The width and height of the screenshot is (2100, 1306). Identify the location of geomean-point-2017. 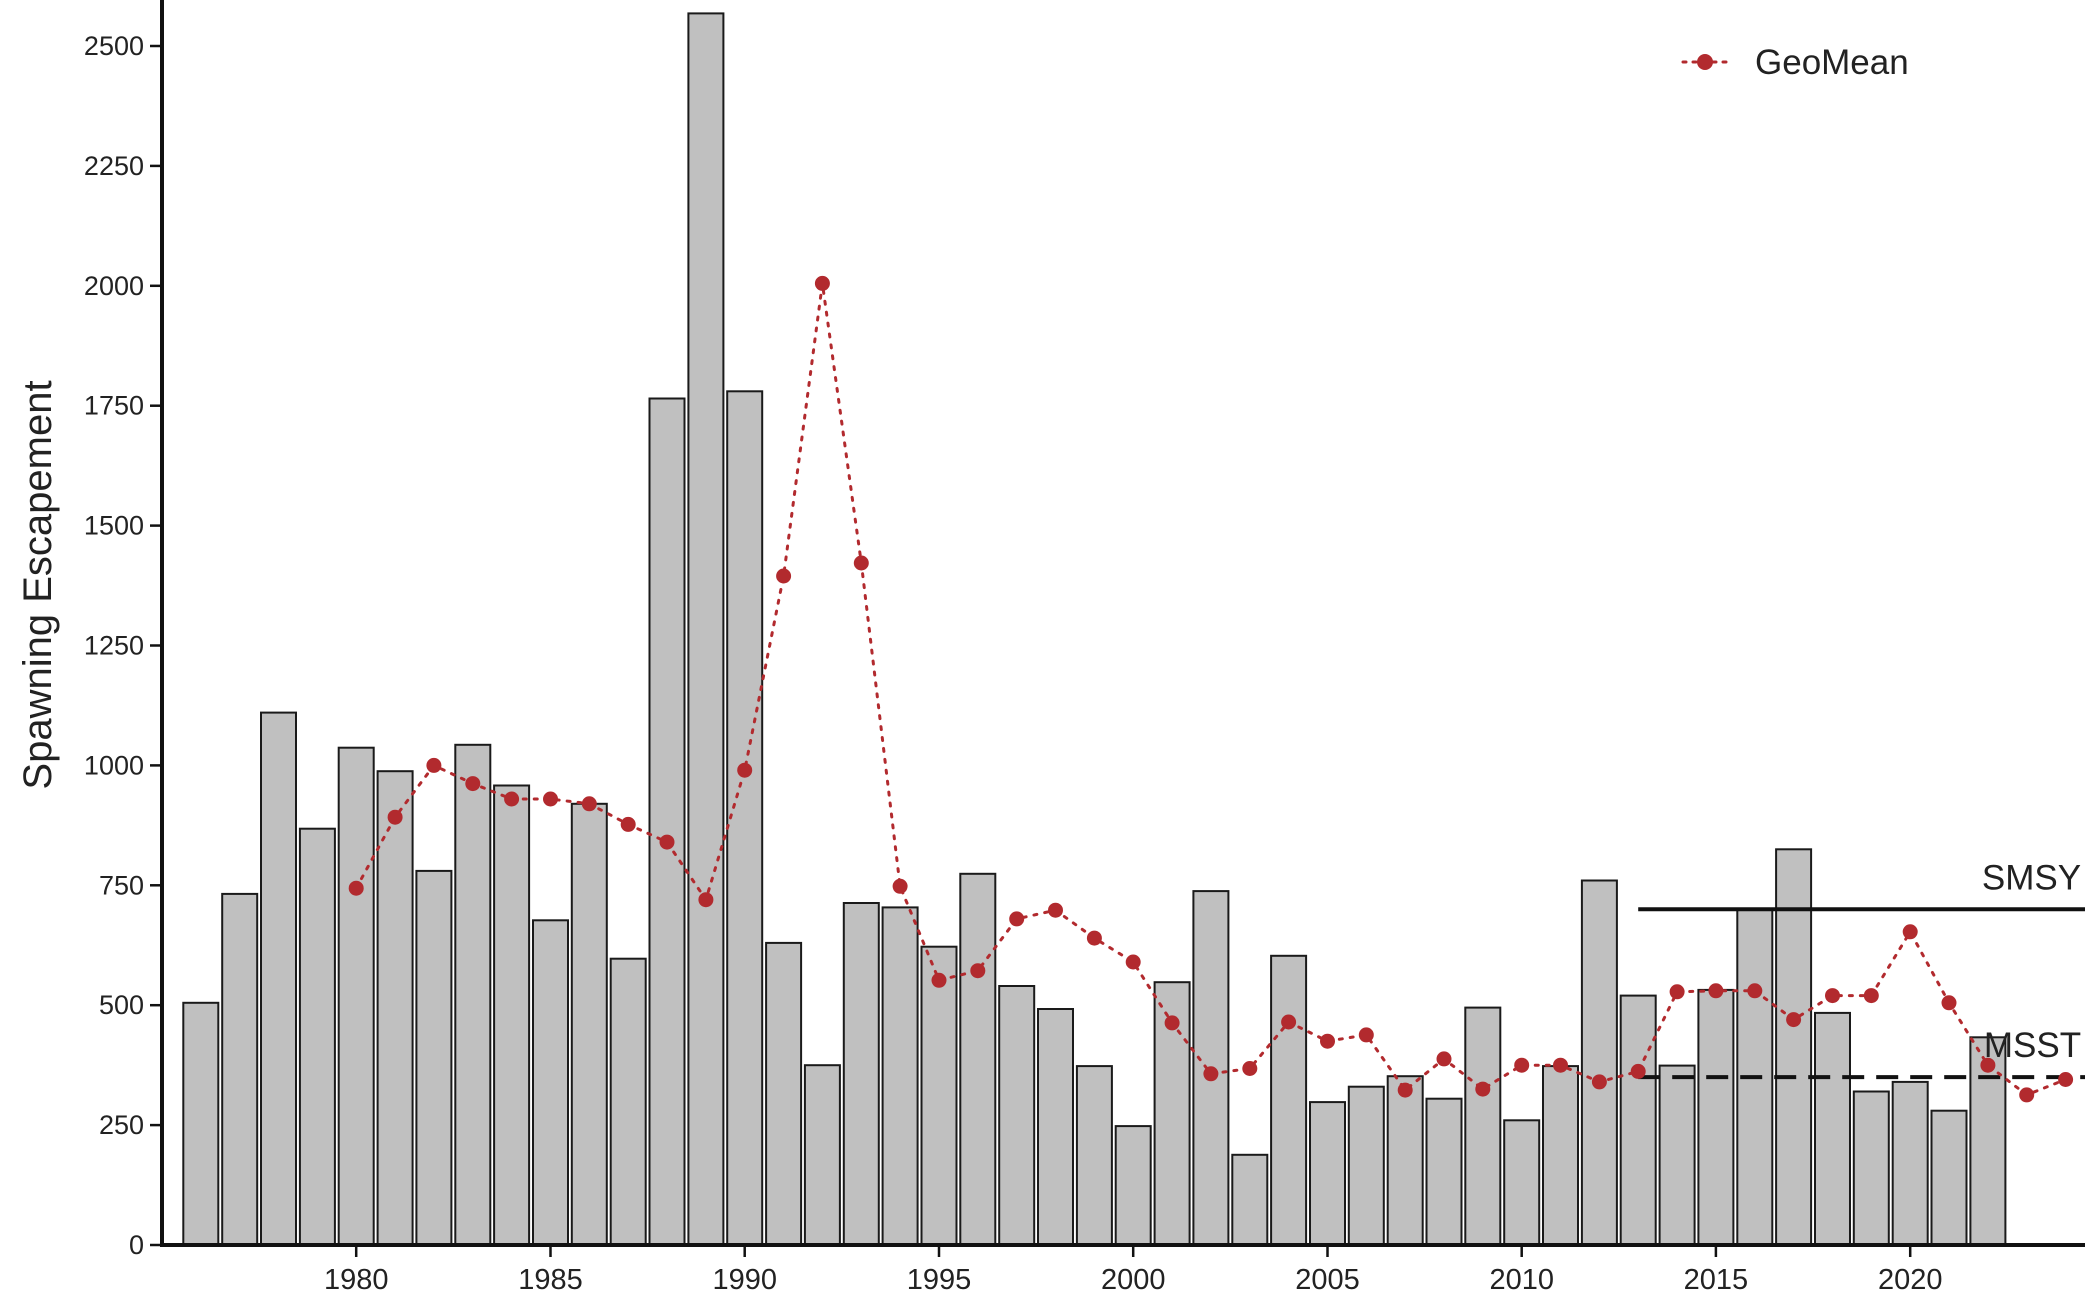
(1794, 1020).